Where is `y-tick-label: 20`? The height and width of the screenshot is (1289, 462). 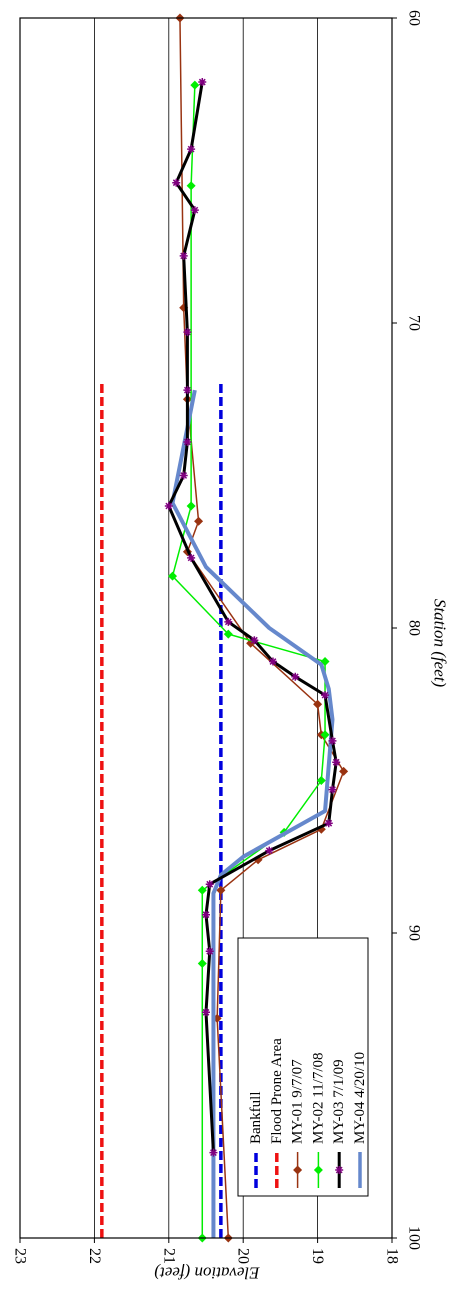 y-tick-label: 20 is located at coordinates (243, 1256).